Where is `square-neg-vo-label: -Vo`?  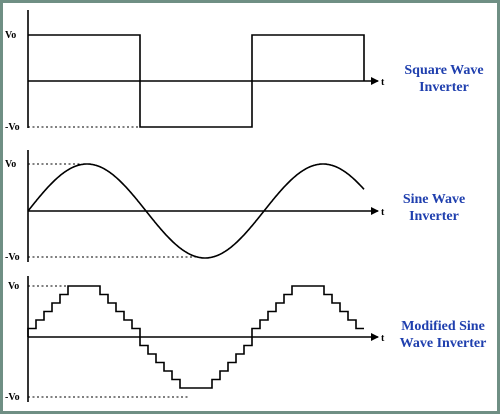
square-neg-vo-label: -Vo is located at coordinates (12, 127).